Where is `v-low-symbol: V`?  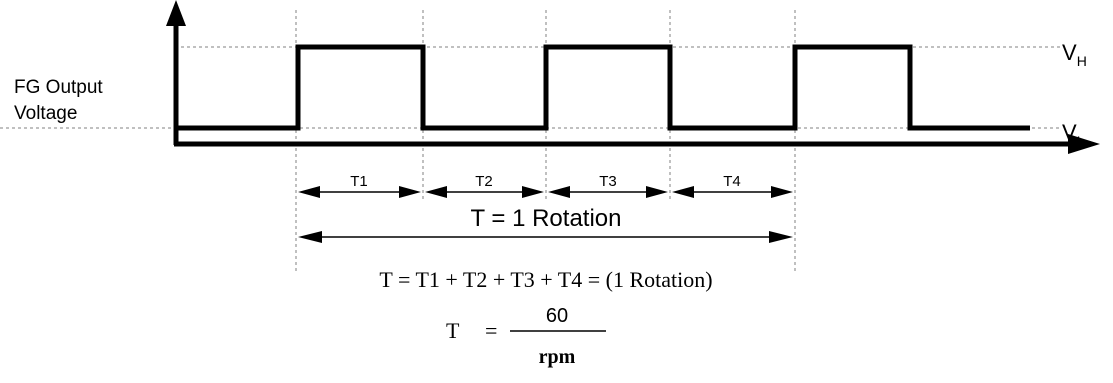
v-low-symbol: V is located at coordinates (1069, 132).